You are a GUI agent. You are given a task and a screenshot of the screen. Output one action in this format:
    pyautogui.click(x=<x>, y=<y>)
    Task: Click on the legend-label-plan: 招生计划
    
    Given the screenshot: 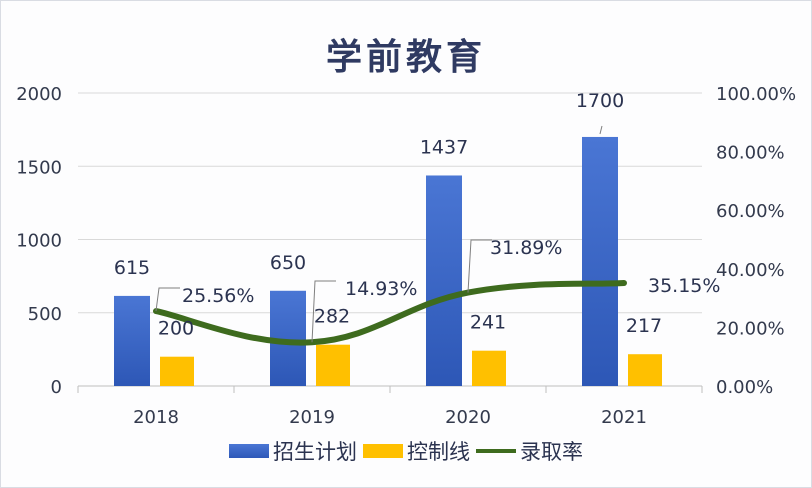 What is the action you would take?
    pyautogui.click(x=315, y=452)
    